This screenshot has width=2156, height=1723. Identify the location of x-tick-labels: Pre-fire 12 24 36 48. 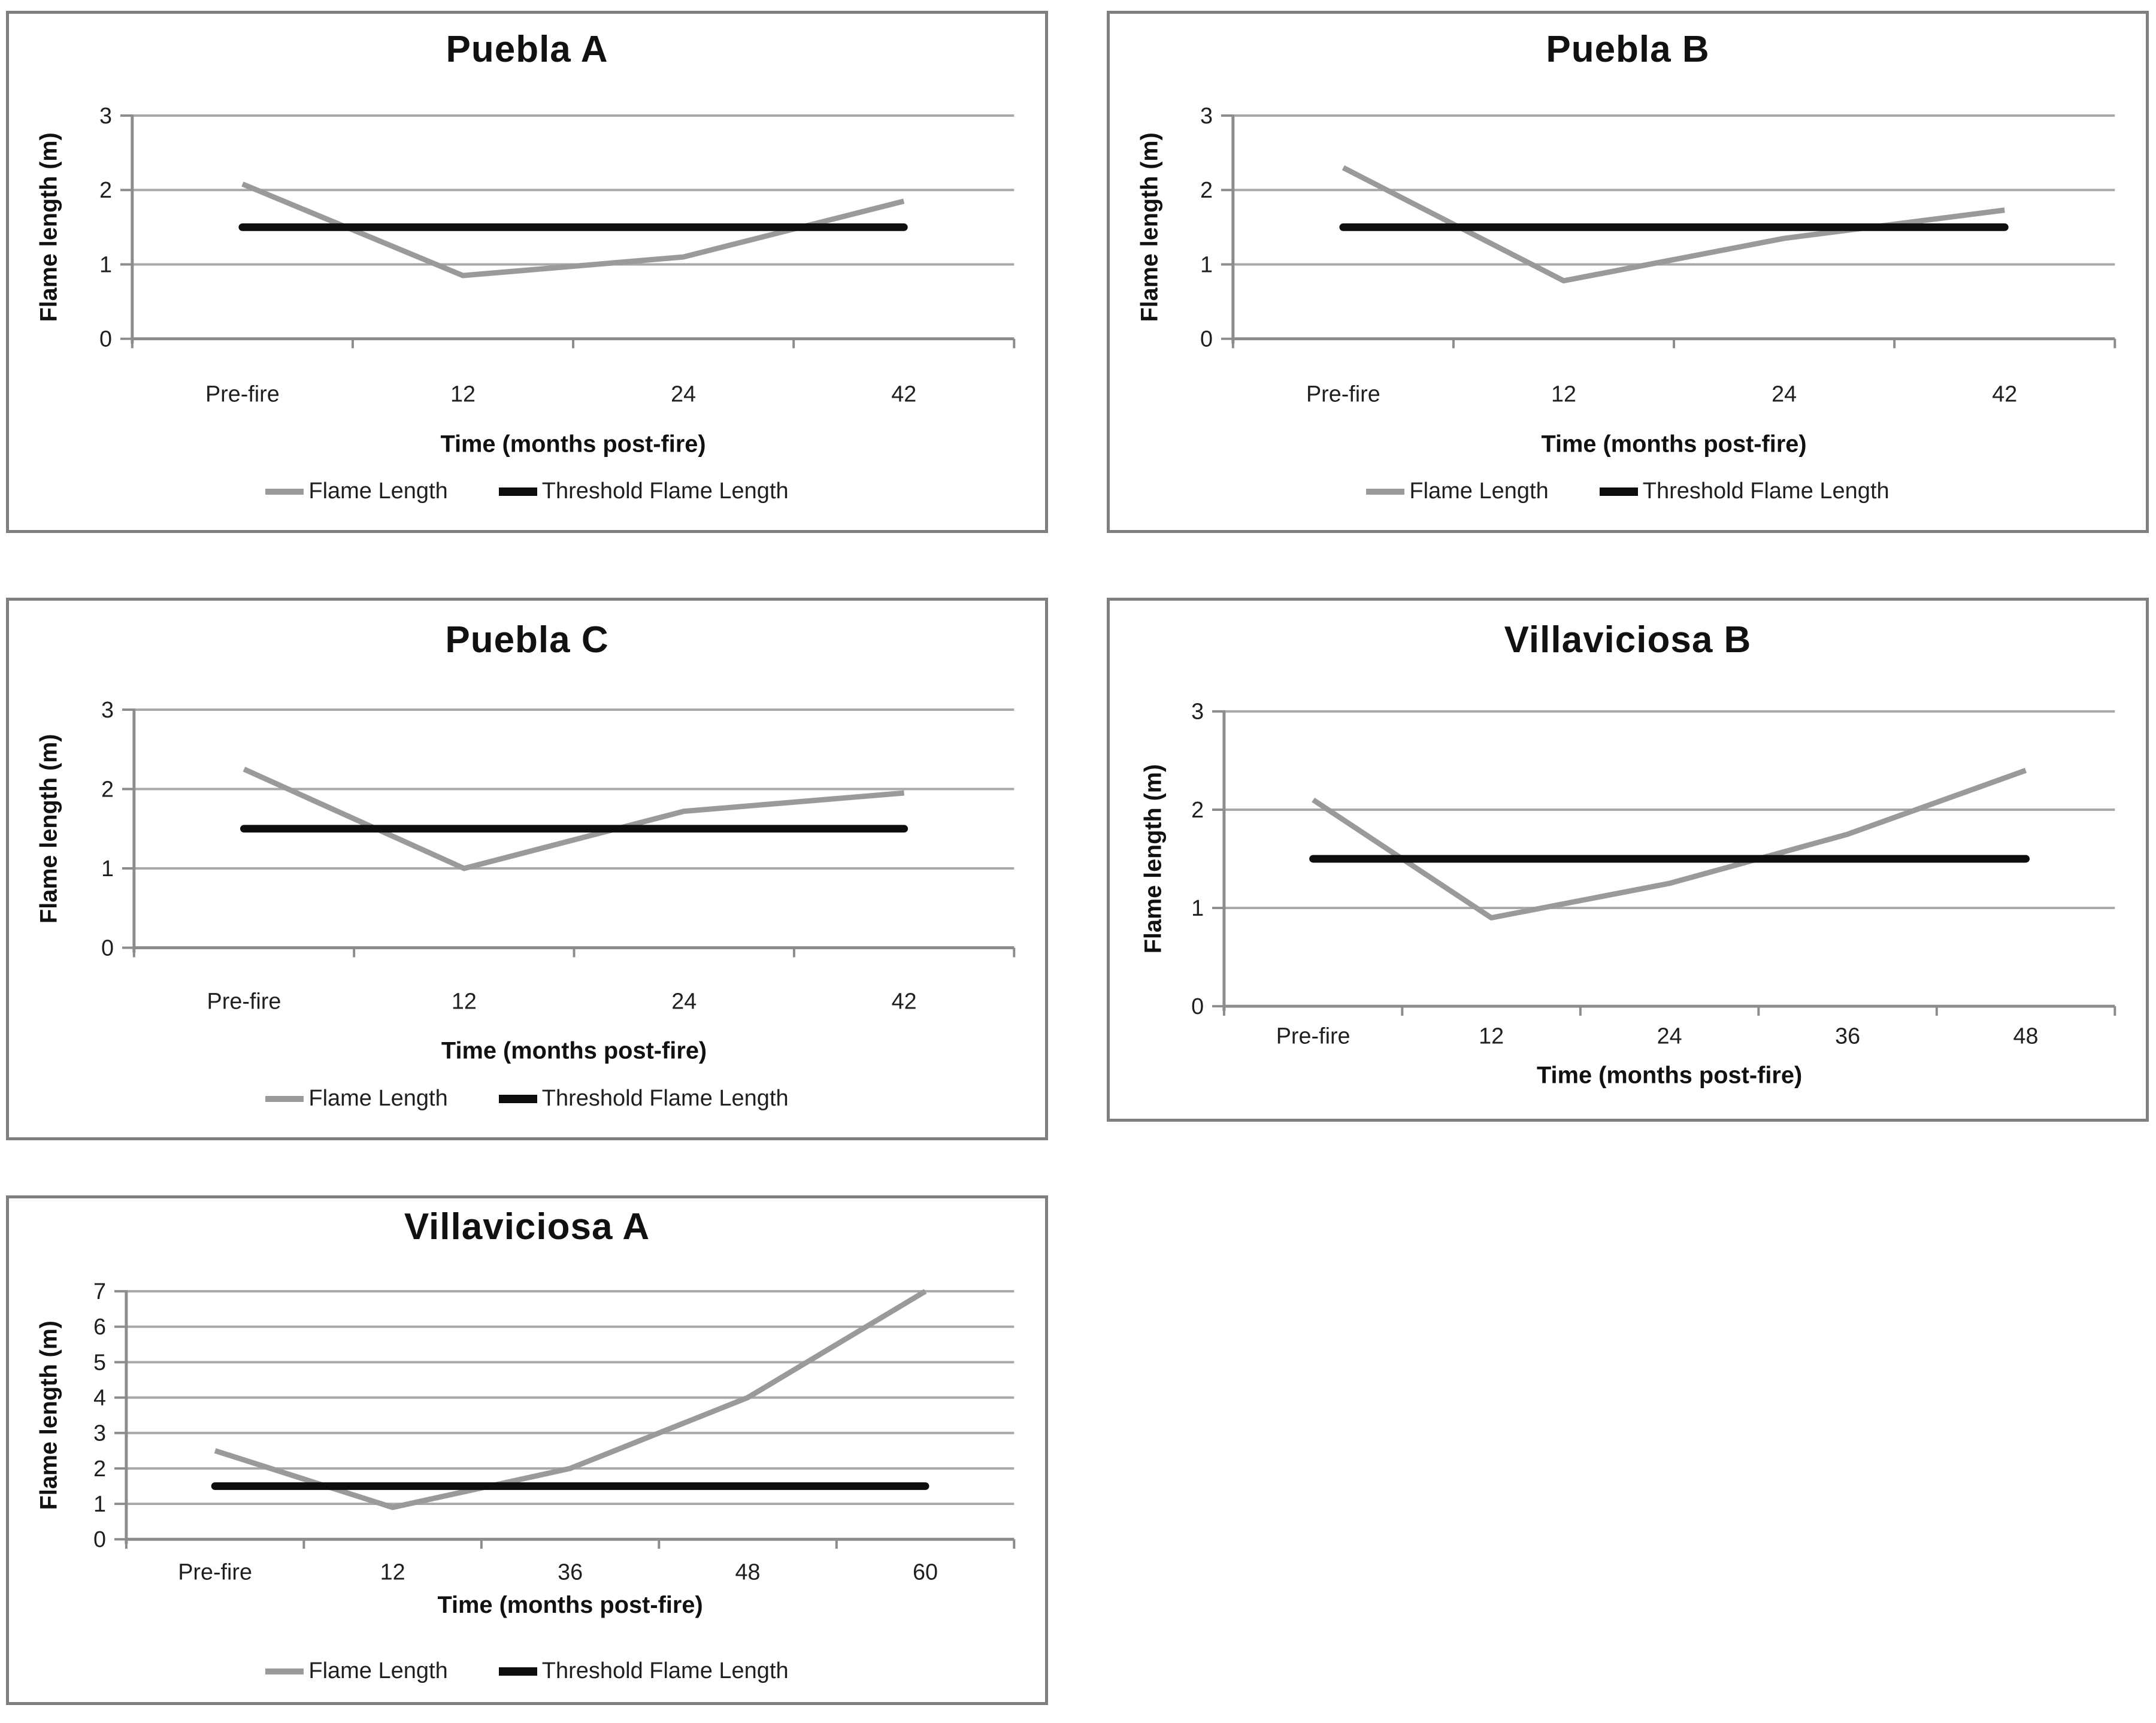
(1657, 1036).